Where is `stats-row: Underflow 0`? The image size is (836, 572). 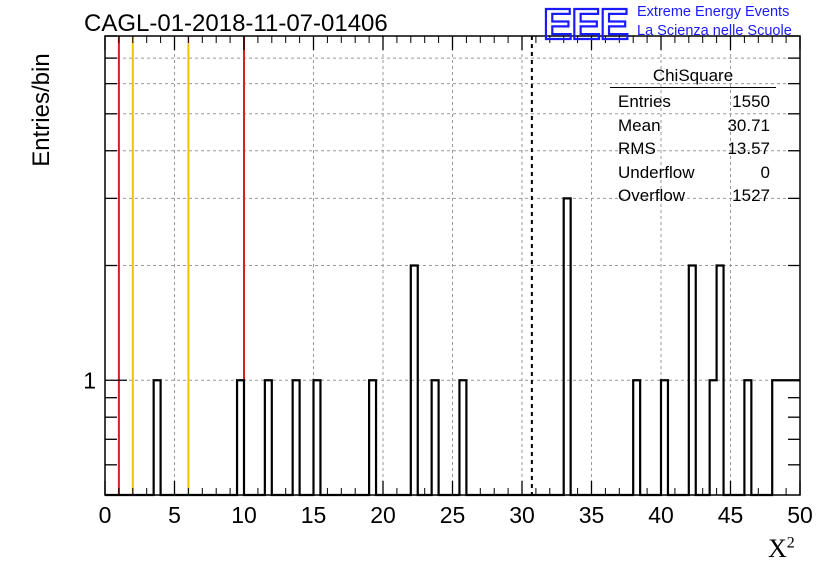
stats-row: Underflow 0 is located at coordinates (693, 173).